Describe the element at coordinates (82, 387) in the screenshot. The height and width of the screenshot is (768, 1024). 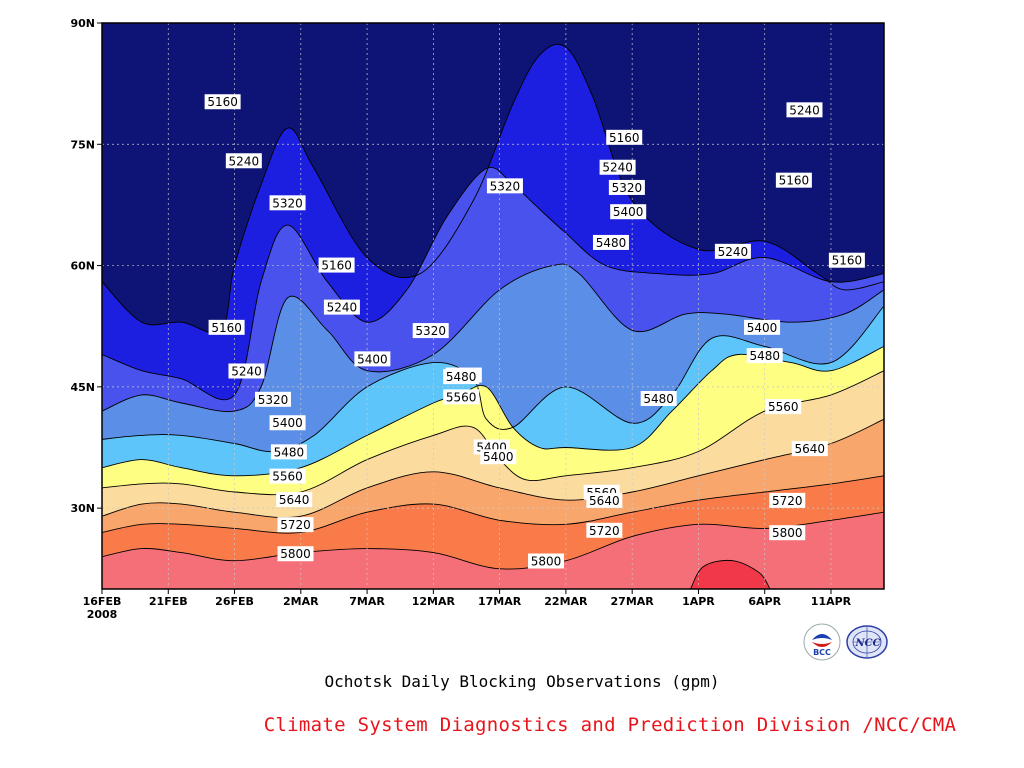
I see `y-tick-label: 45N` at that location.